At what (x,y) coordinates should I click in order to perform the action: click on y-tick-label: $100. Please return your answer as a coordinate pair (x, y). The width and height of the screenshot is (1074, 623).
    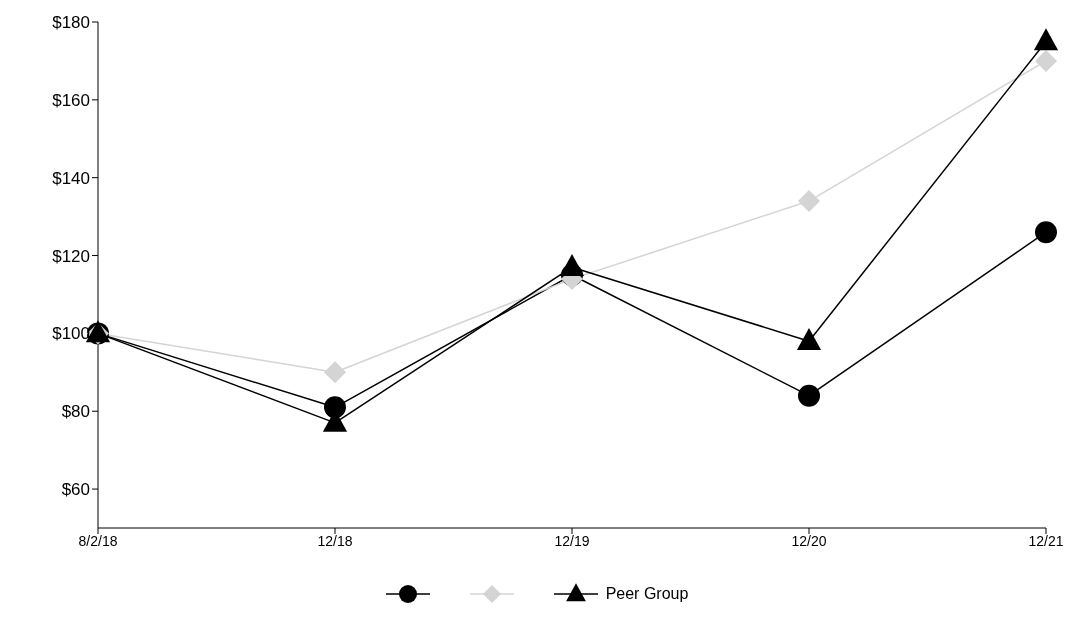
    Looking at the image, I should click on (71, 334).